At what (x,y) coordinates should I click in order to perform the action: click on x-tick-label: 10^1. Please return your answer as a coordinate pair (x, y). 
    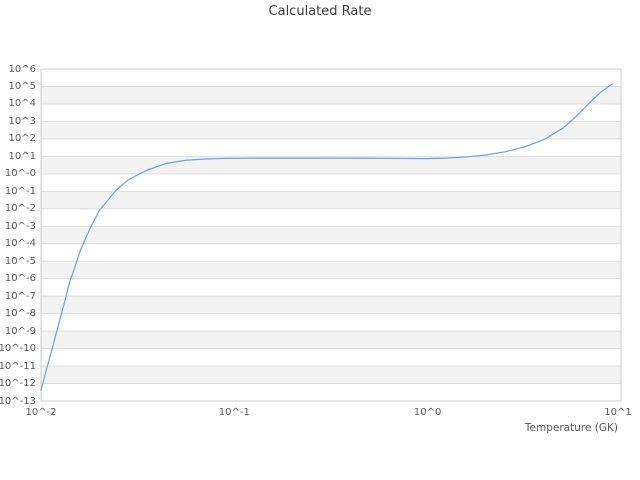
    Looking at the image, I should click on (618, 412).